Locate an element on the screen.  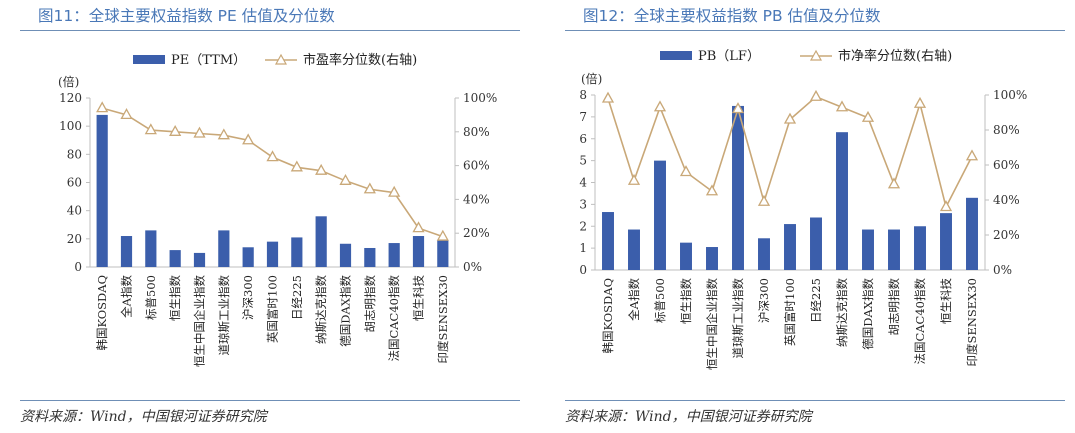
x-tick-label: 英国富时100 is located at coordinates (273, 309).